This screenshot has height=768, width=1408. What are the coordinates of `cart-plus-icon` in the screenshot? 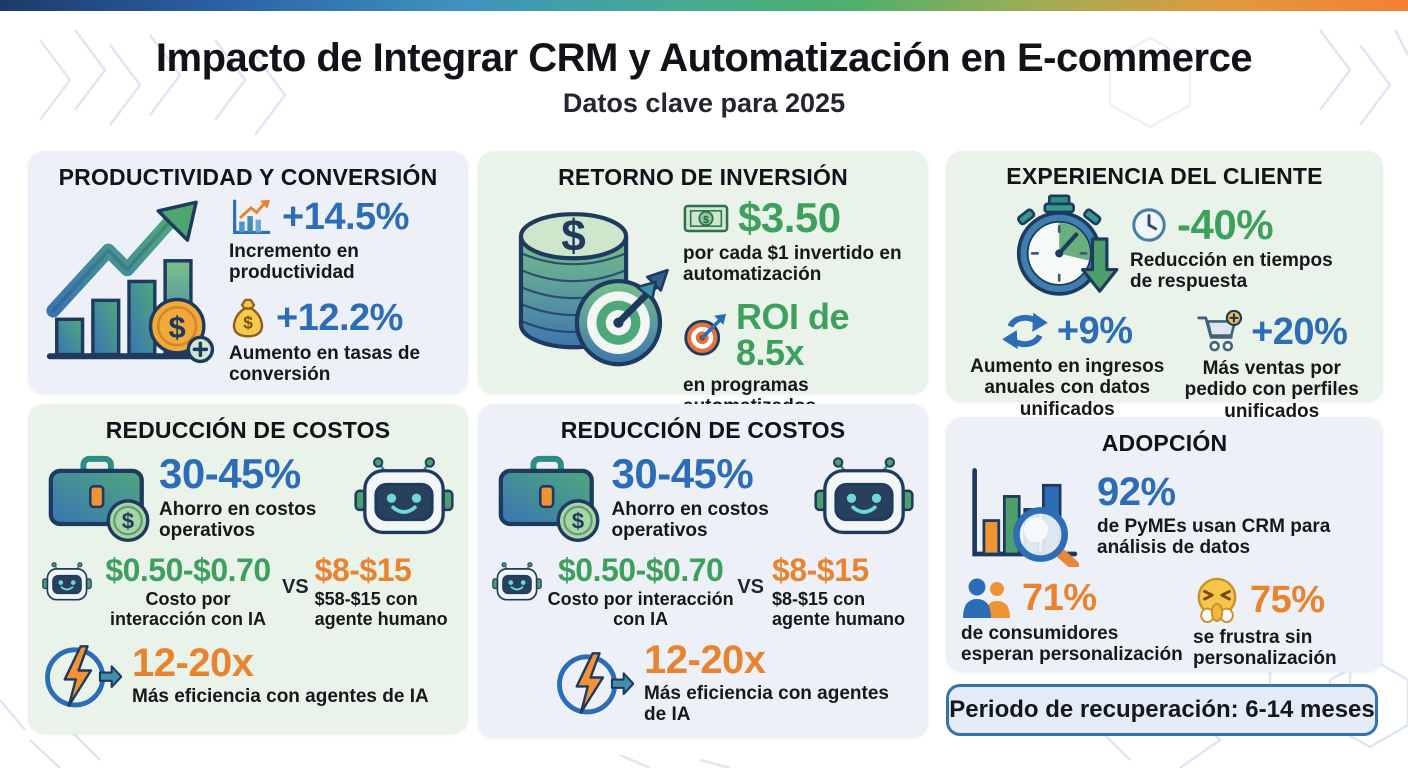 It's located at (1219, 332).